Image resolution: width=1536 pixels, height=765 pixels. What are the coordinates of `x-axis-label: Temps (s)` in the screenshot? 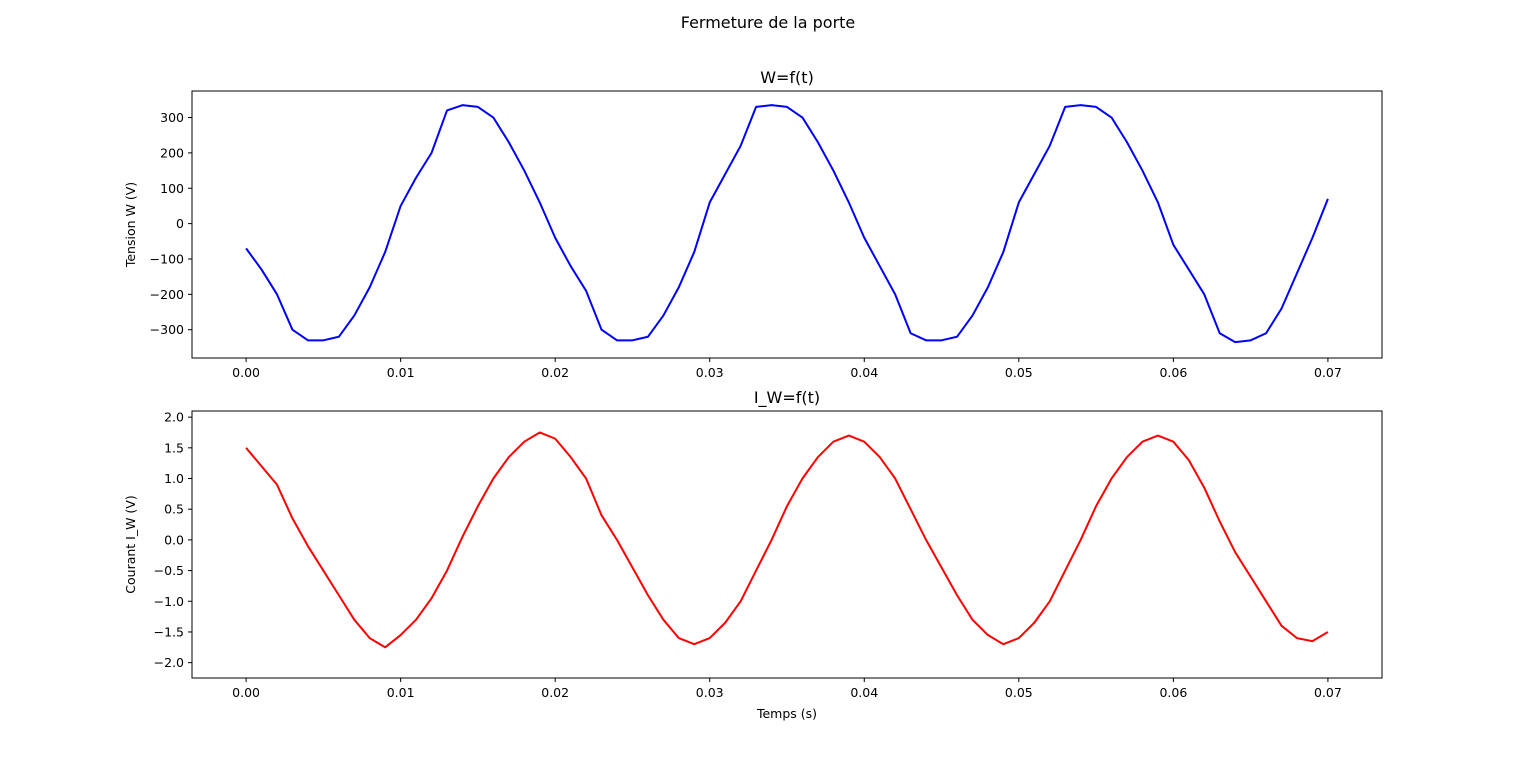 It's located at (786, 713).